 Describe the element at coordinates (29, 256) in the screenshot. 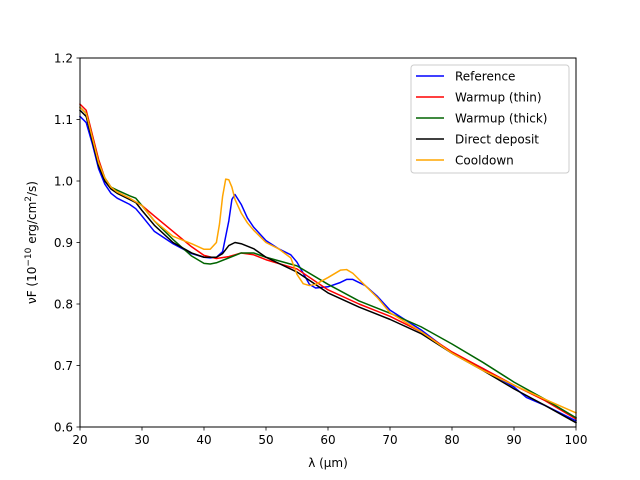

I see `y-axis-label-sup1: −10` at that location.